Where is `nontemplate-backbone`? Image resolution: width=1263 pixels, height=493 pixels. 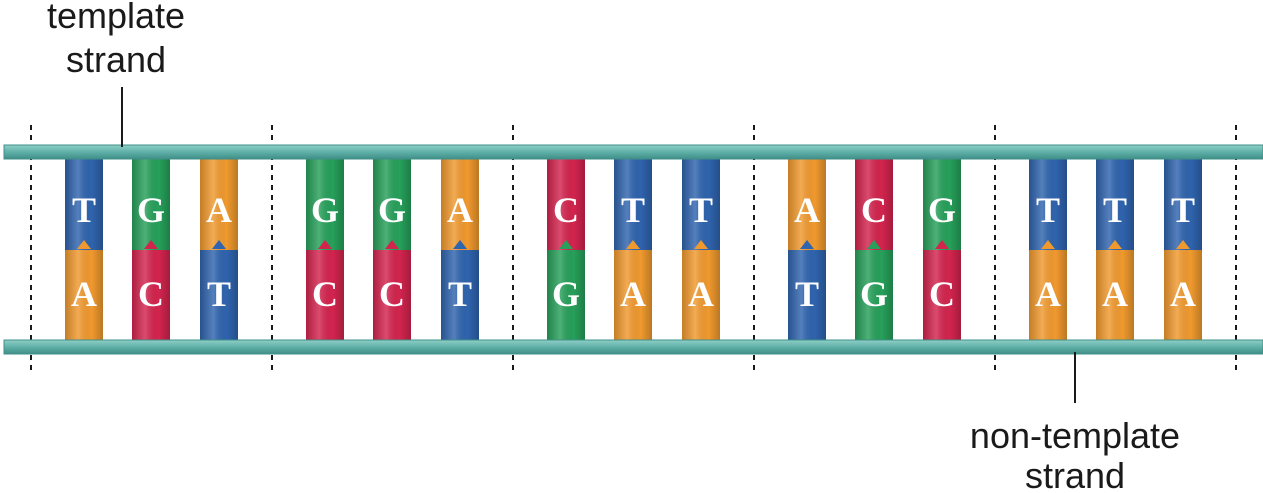 nontemplate-backbone is located at coordinates (633, 347).